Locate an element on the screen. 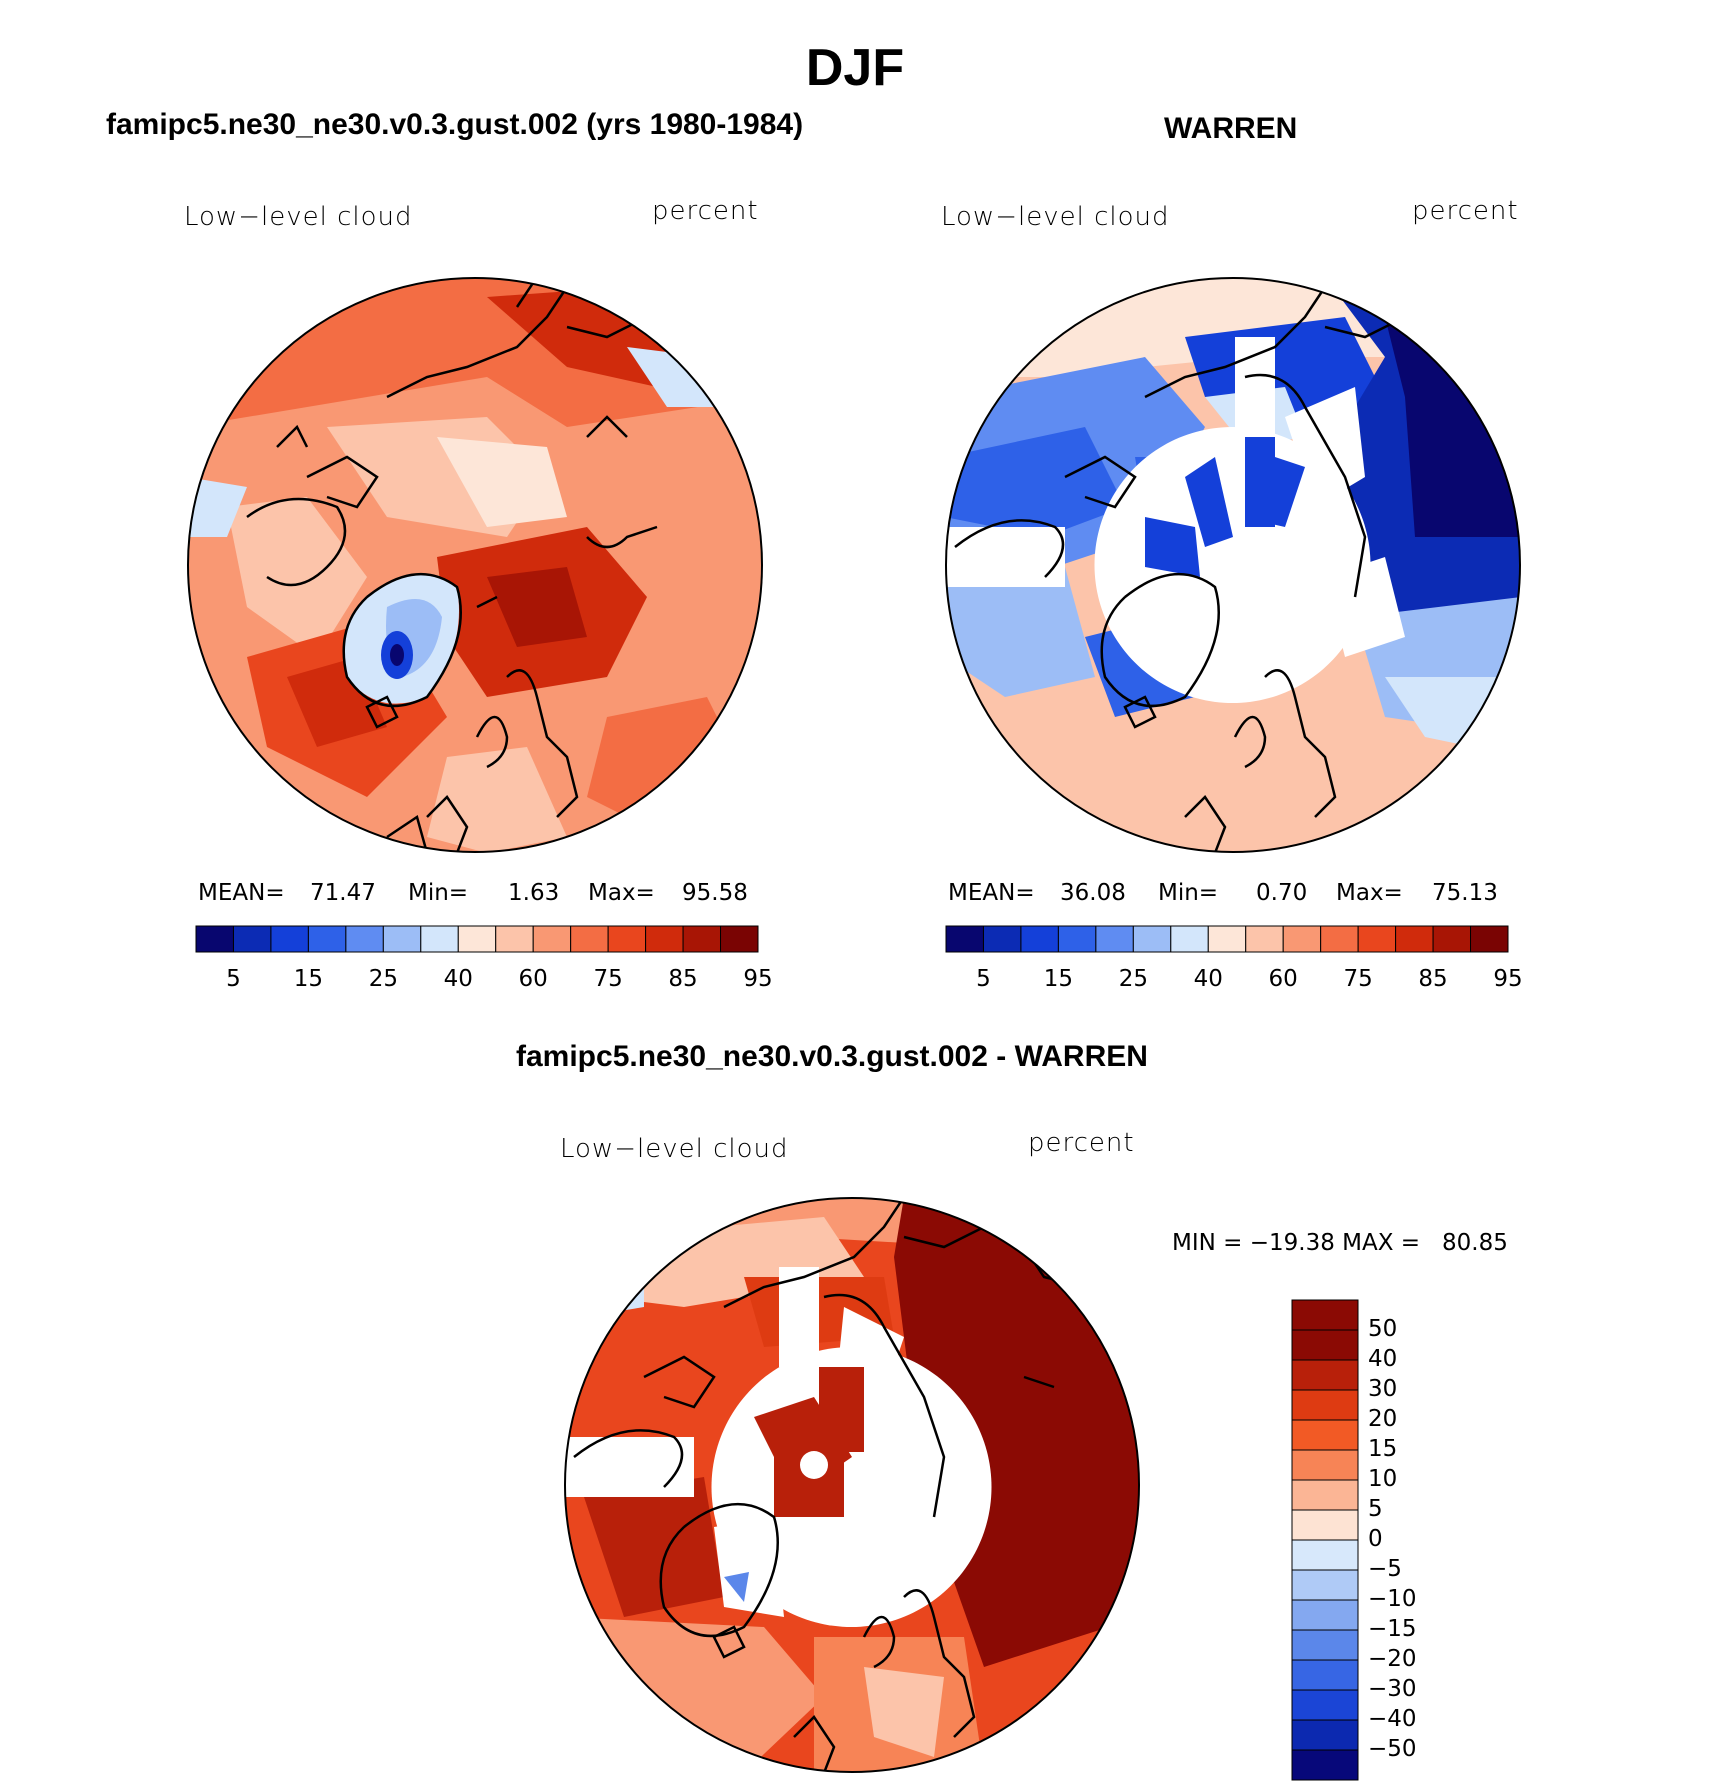 Image resolution: width=1710 pixels, height=1790 pixels. cbar2-tick-label: 75 is located at coordinates (1358, 979).